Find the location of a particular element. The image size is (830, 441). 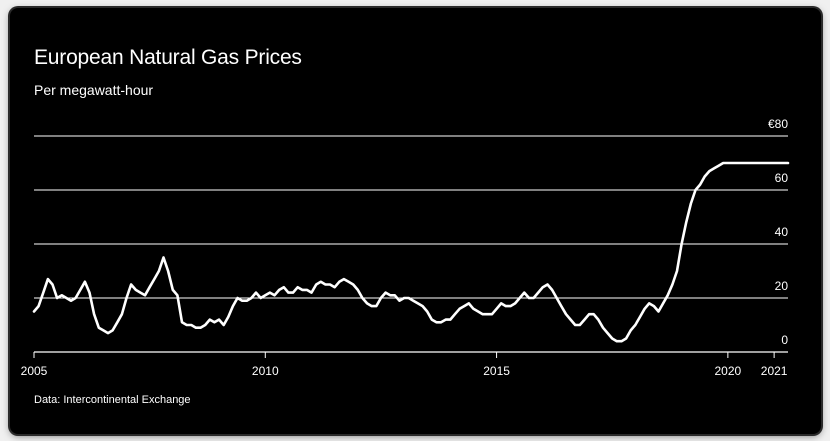

y-tick-label: 40 is located at coordinates (782, 232).